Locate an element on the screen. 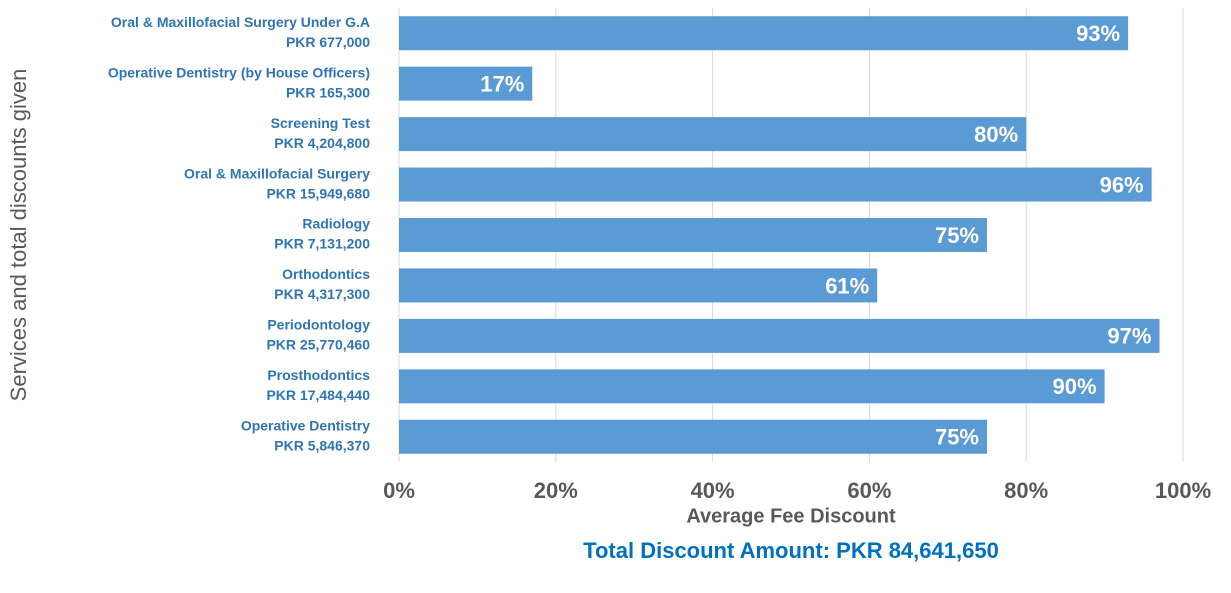 This screenshot has width=1231, height=593. y-tick-label: Oral & Maxillofacial Surgery Under G.A is located at coordinates (240, 22).